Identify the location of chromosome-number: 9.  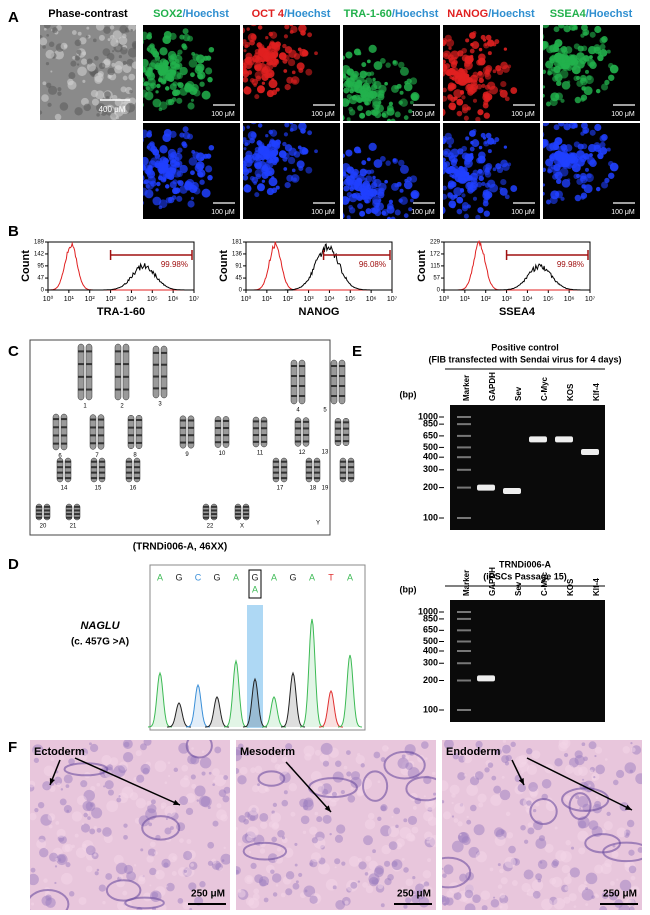
(187, 455).